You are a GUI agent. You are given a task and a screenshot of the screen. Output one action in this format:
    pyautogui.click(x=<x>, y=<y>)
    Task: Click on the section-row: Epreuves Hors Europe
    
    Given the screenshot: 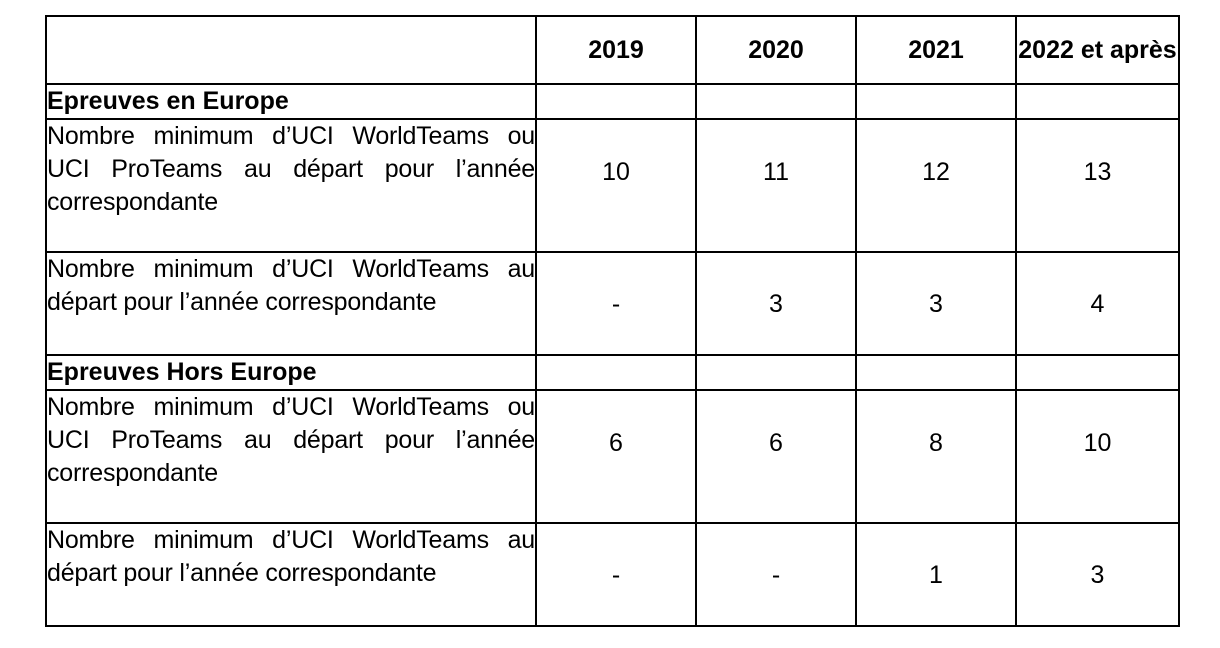 What is the action you would take?
    pyautogui.click(x=612, y=372)
    